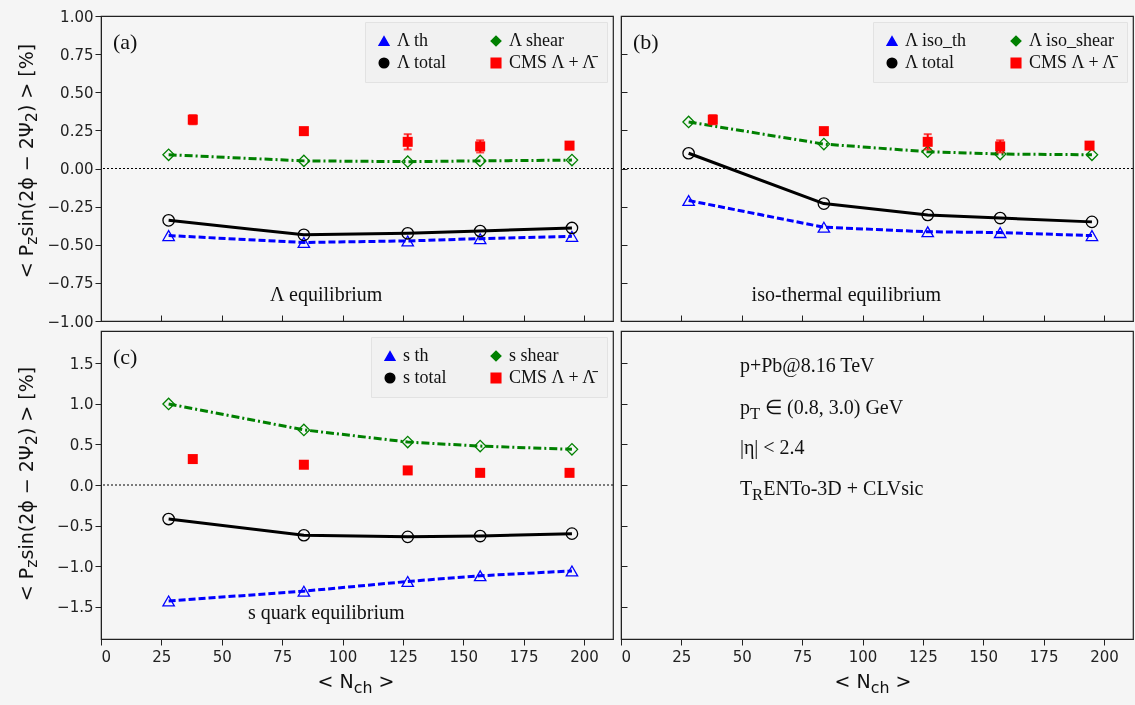  Describe the element at coordinates (75, 607) in the screenshot. I see `y-tick-label: −1.5` at that location.